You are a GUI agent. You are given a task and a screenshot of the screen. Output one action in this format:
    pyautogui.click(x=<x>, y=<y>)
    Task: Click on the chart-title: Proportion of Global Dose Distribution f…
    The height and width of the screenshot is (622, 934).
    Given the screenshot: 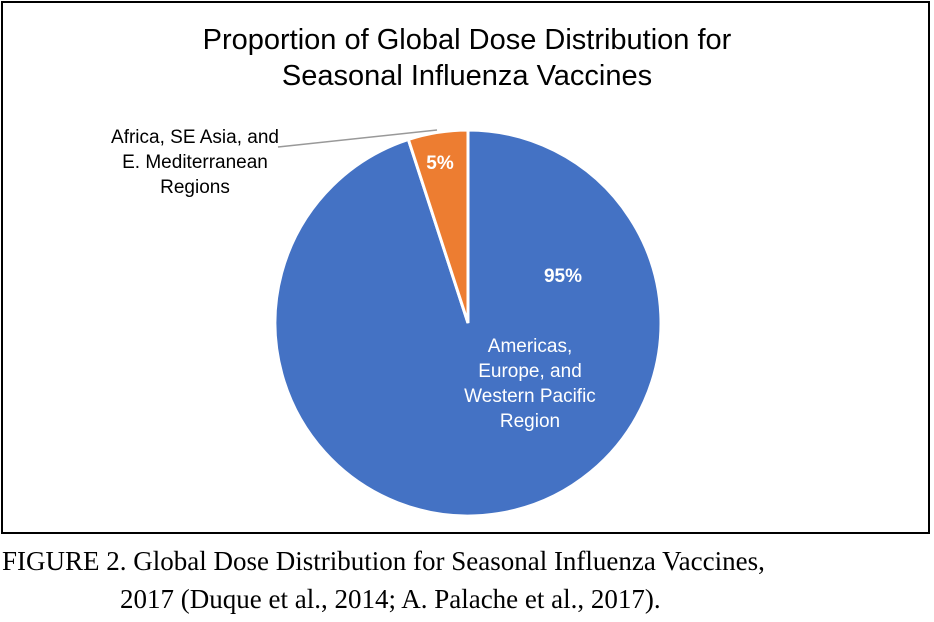 What is the action you would take?
    pyautogui.click(x=467, y=58)
    